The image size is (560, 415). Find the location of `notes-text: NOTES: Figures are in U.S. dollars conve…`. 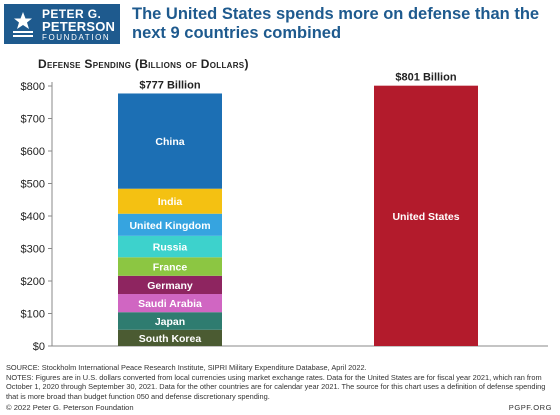

notes-text: NOTES: Figures are in U.S. dollars conve… is located at coordinates (276, 386).